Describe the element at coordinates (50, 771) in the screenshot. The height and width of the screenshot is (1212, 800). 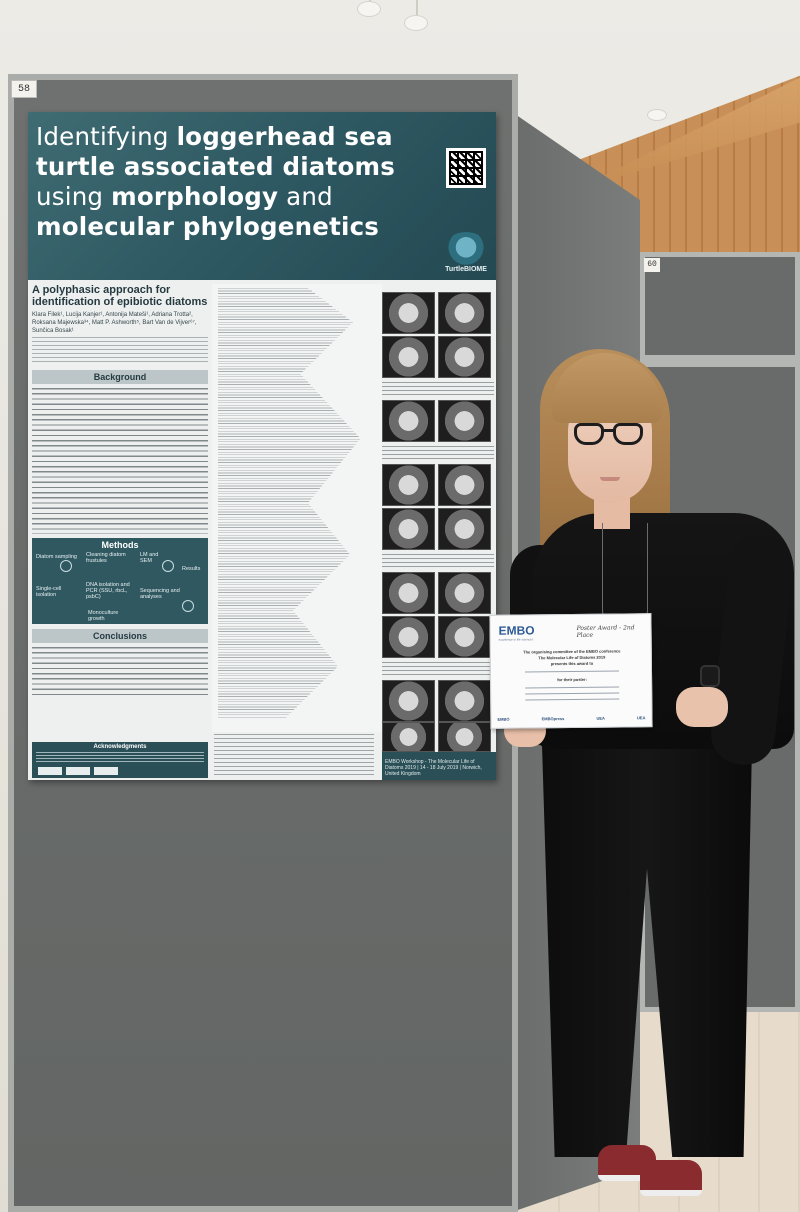
I see `eu-logo-icon` at that location.